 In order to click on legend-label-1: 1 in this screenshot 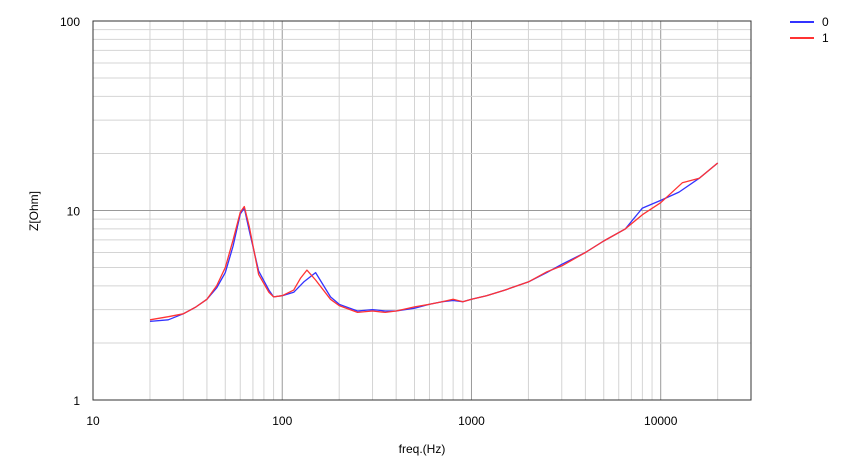, I will do `click(825, 38)`.